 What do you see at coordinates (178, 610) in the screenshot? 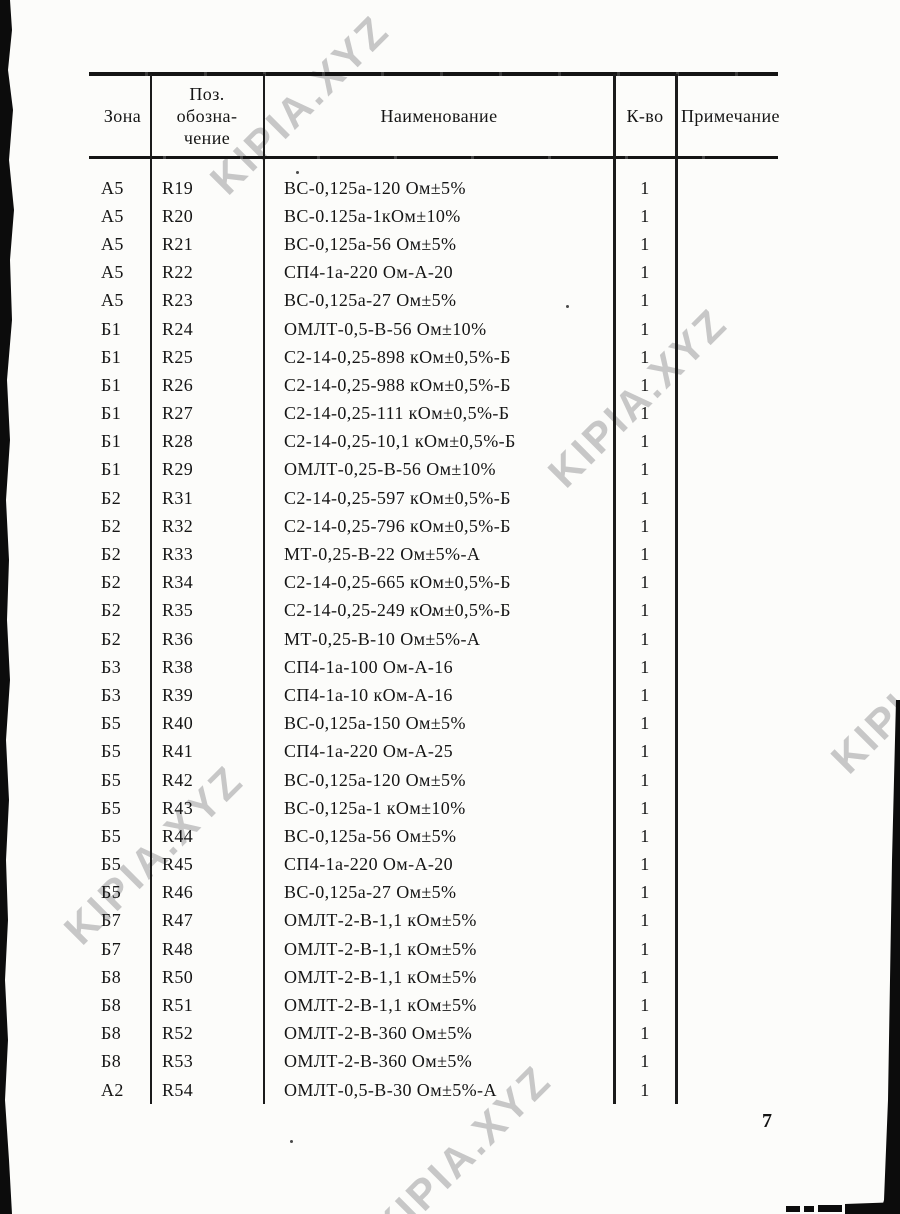
I see `cell-pos-designation: R35` at bounding box center [178, 610].